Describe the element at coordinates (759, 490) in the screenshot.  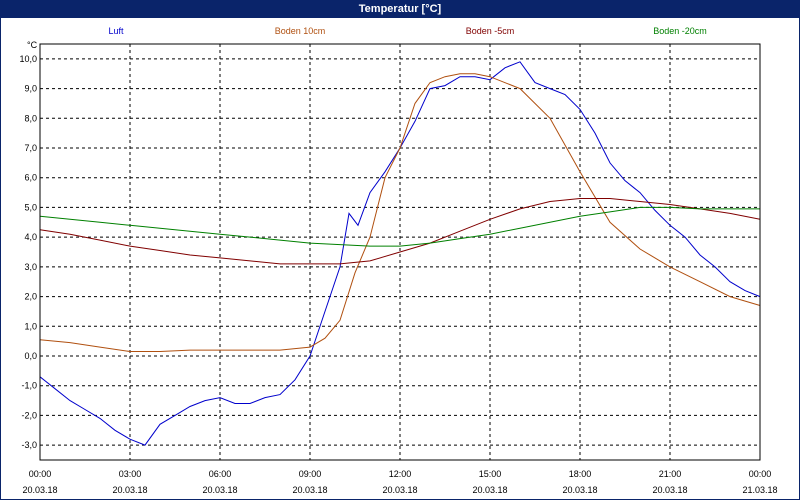
I see `x-tick-date-label: 21.03.18` at that location.